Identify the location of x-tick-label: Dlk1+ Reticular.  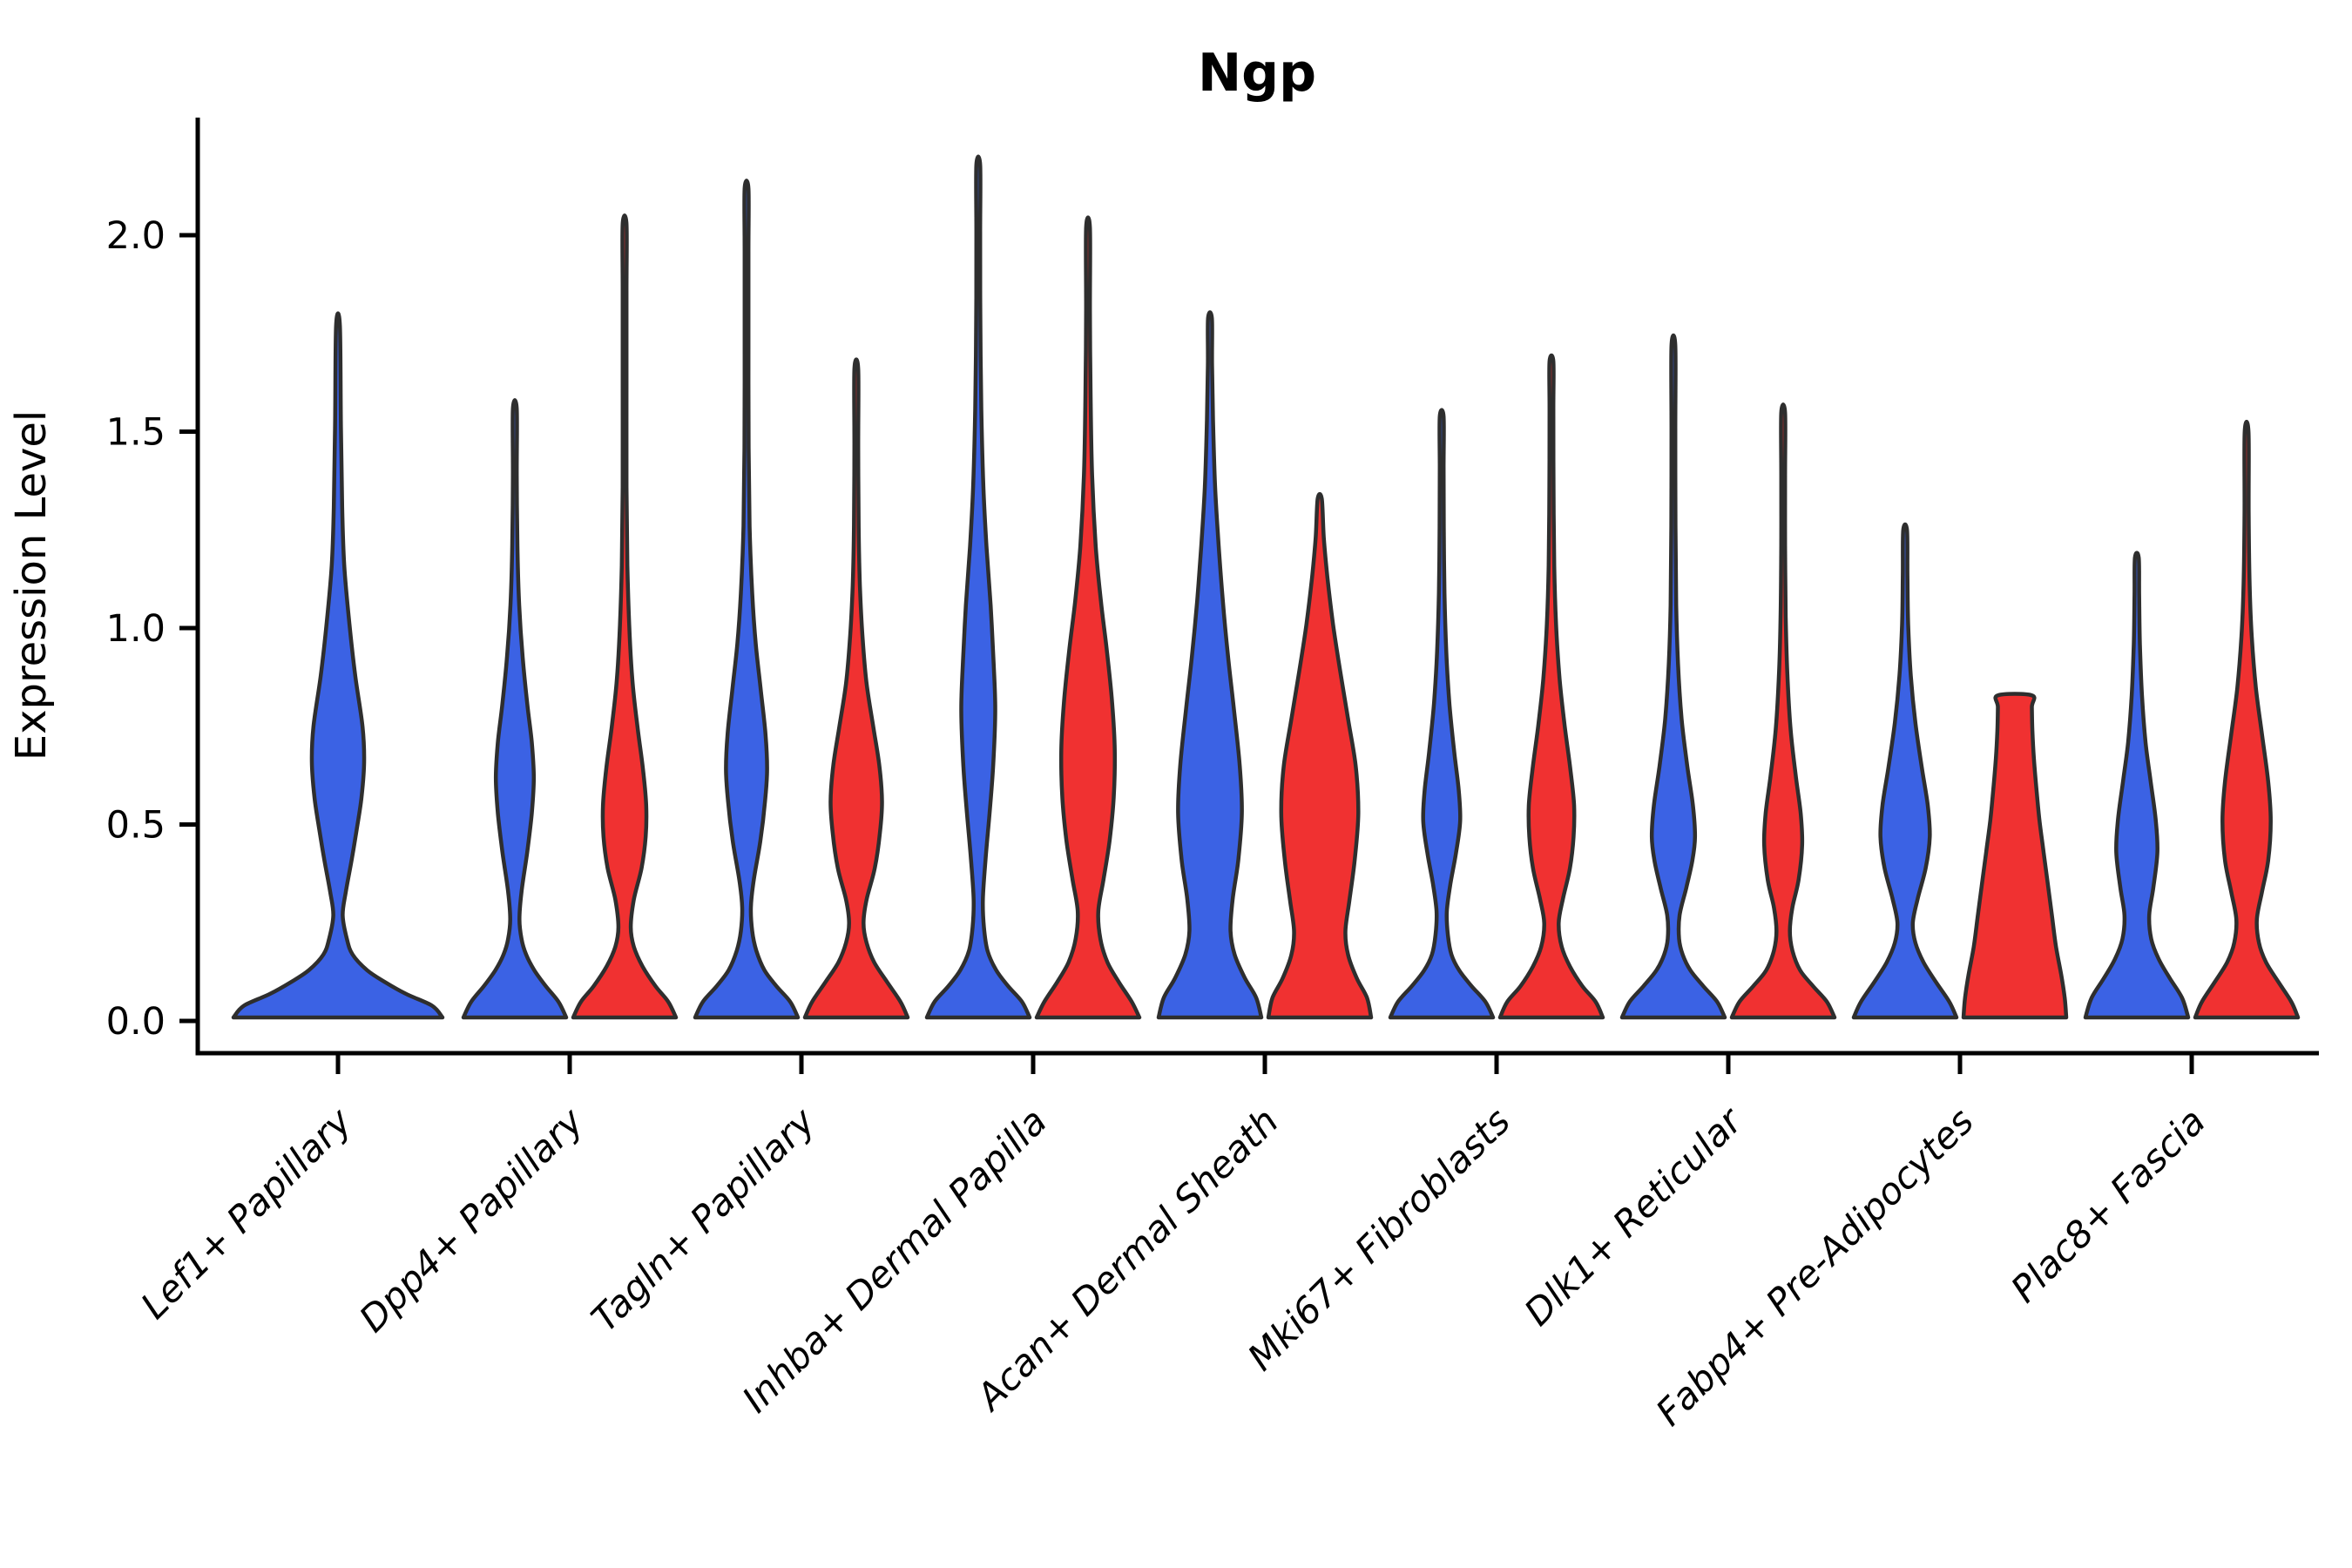
(1634, 1216).